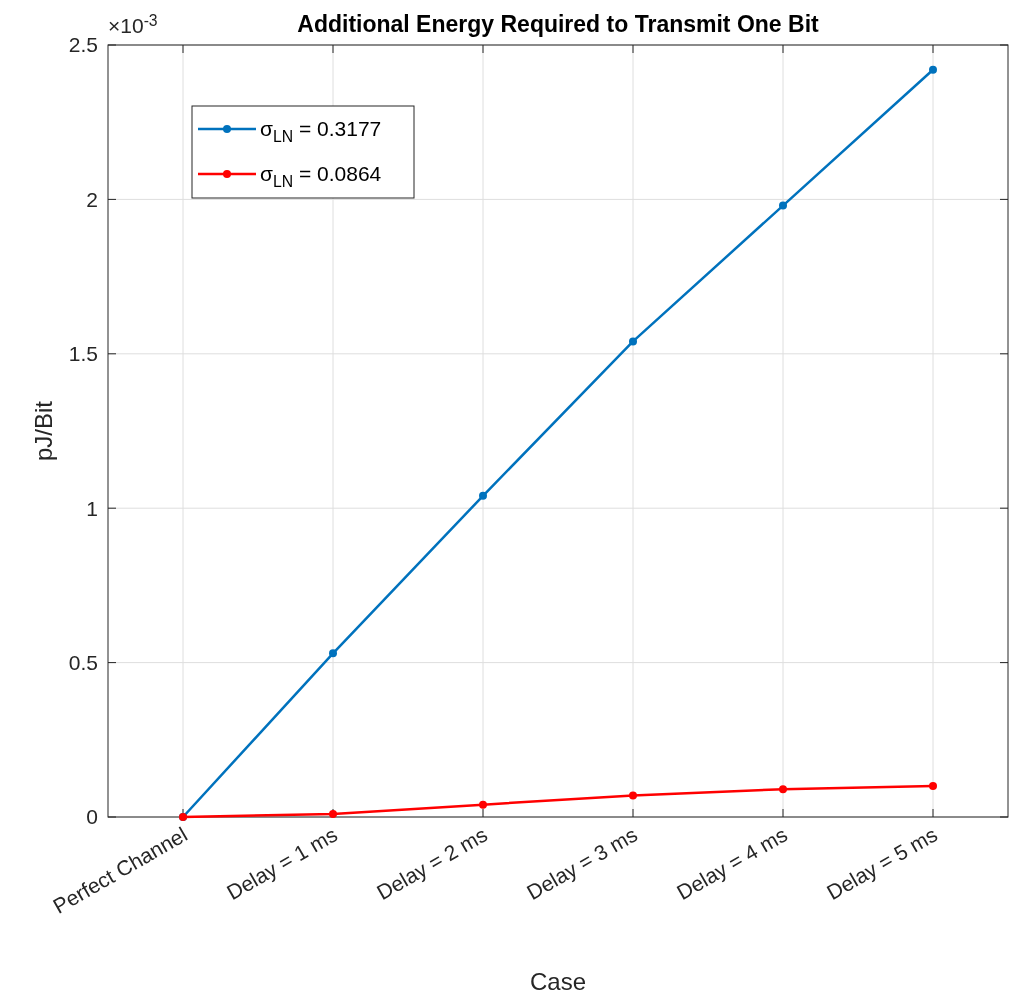 This screenshot has height=996, width=1011. Describe the element at coordinates (92, 508) in the screenshot. I see `y-tick-label: 1` at that location.